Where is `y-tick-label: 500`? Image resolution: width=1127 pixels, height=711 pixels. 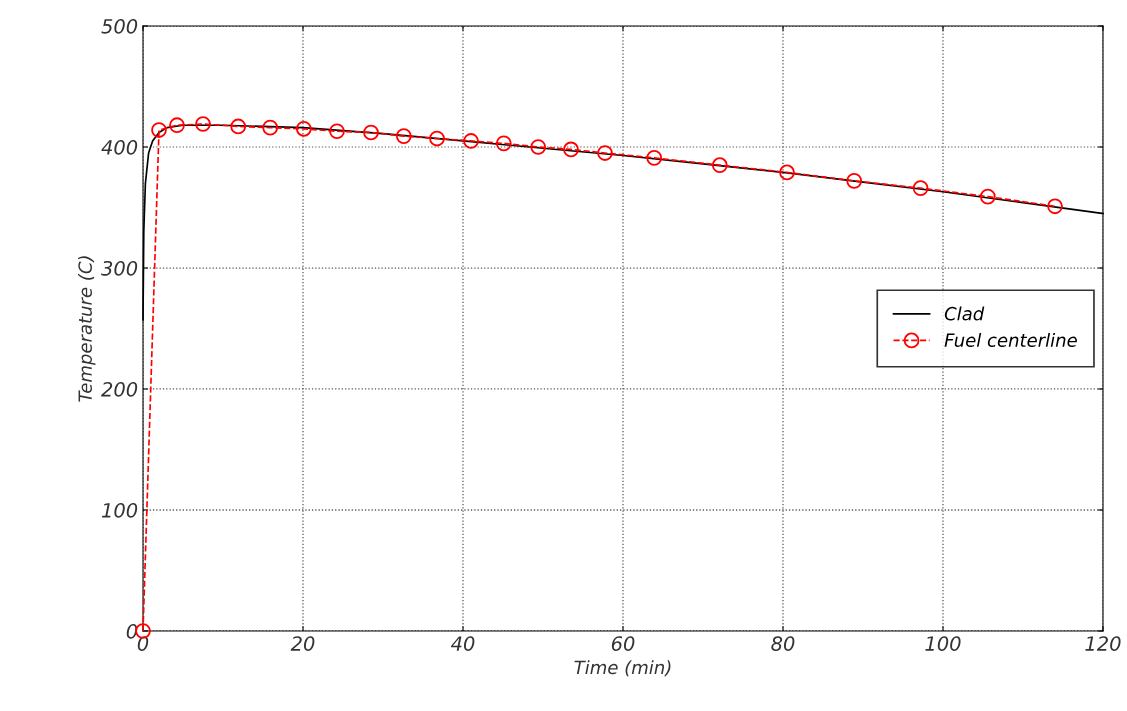 y-tick-label: 500 is located at coordinates (119, 26).